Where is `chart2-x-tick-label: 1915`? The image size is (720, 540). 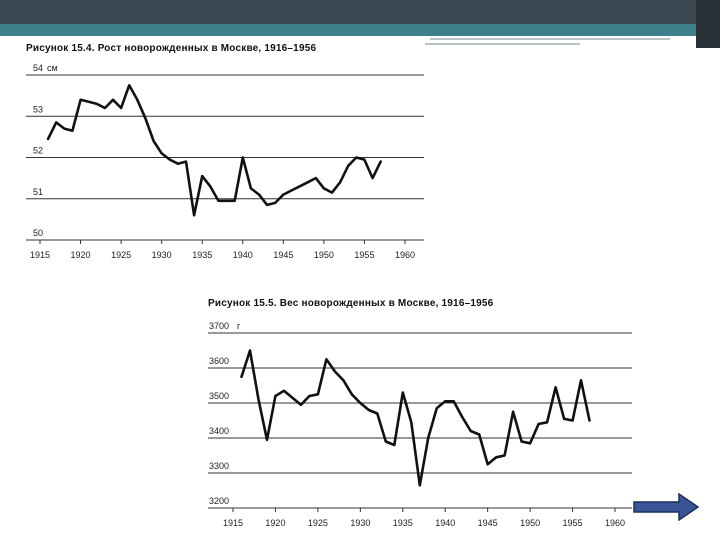
chart2-x-tick-label: 1915 is located at coordinates (233, 523).